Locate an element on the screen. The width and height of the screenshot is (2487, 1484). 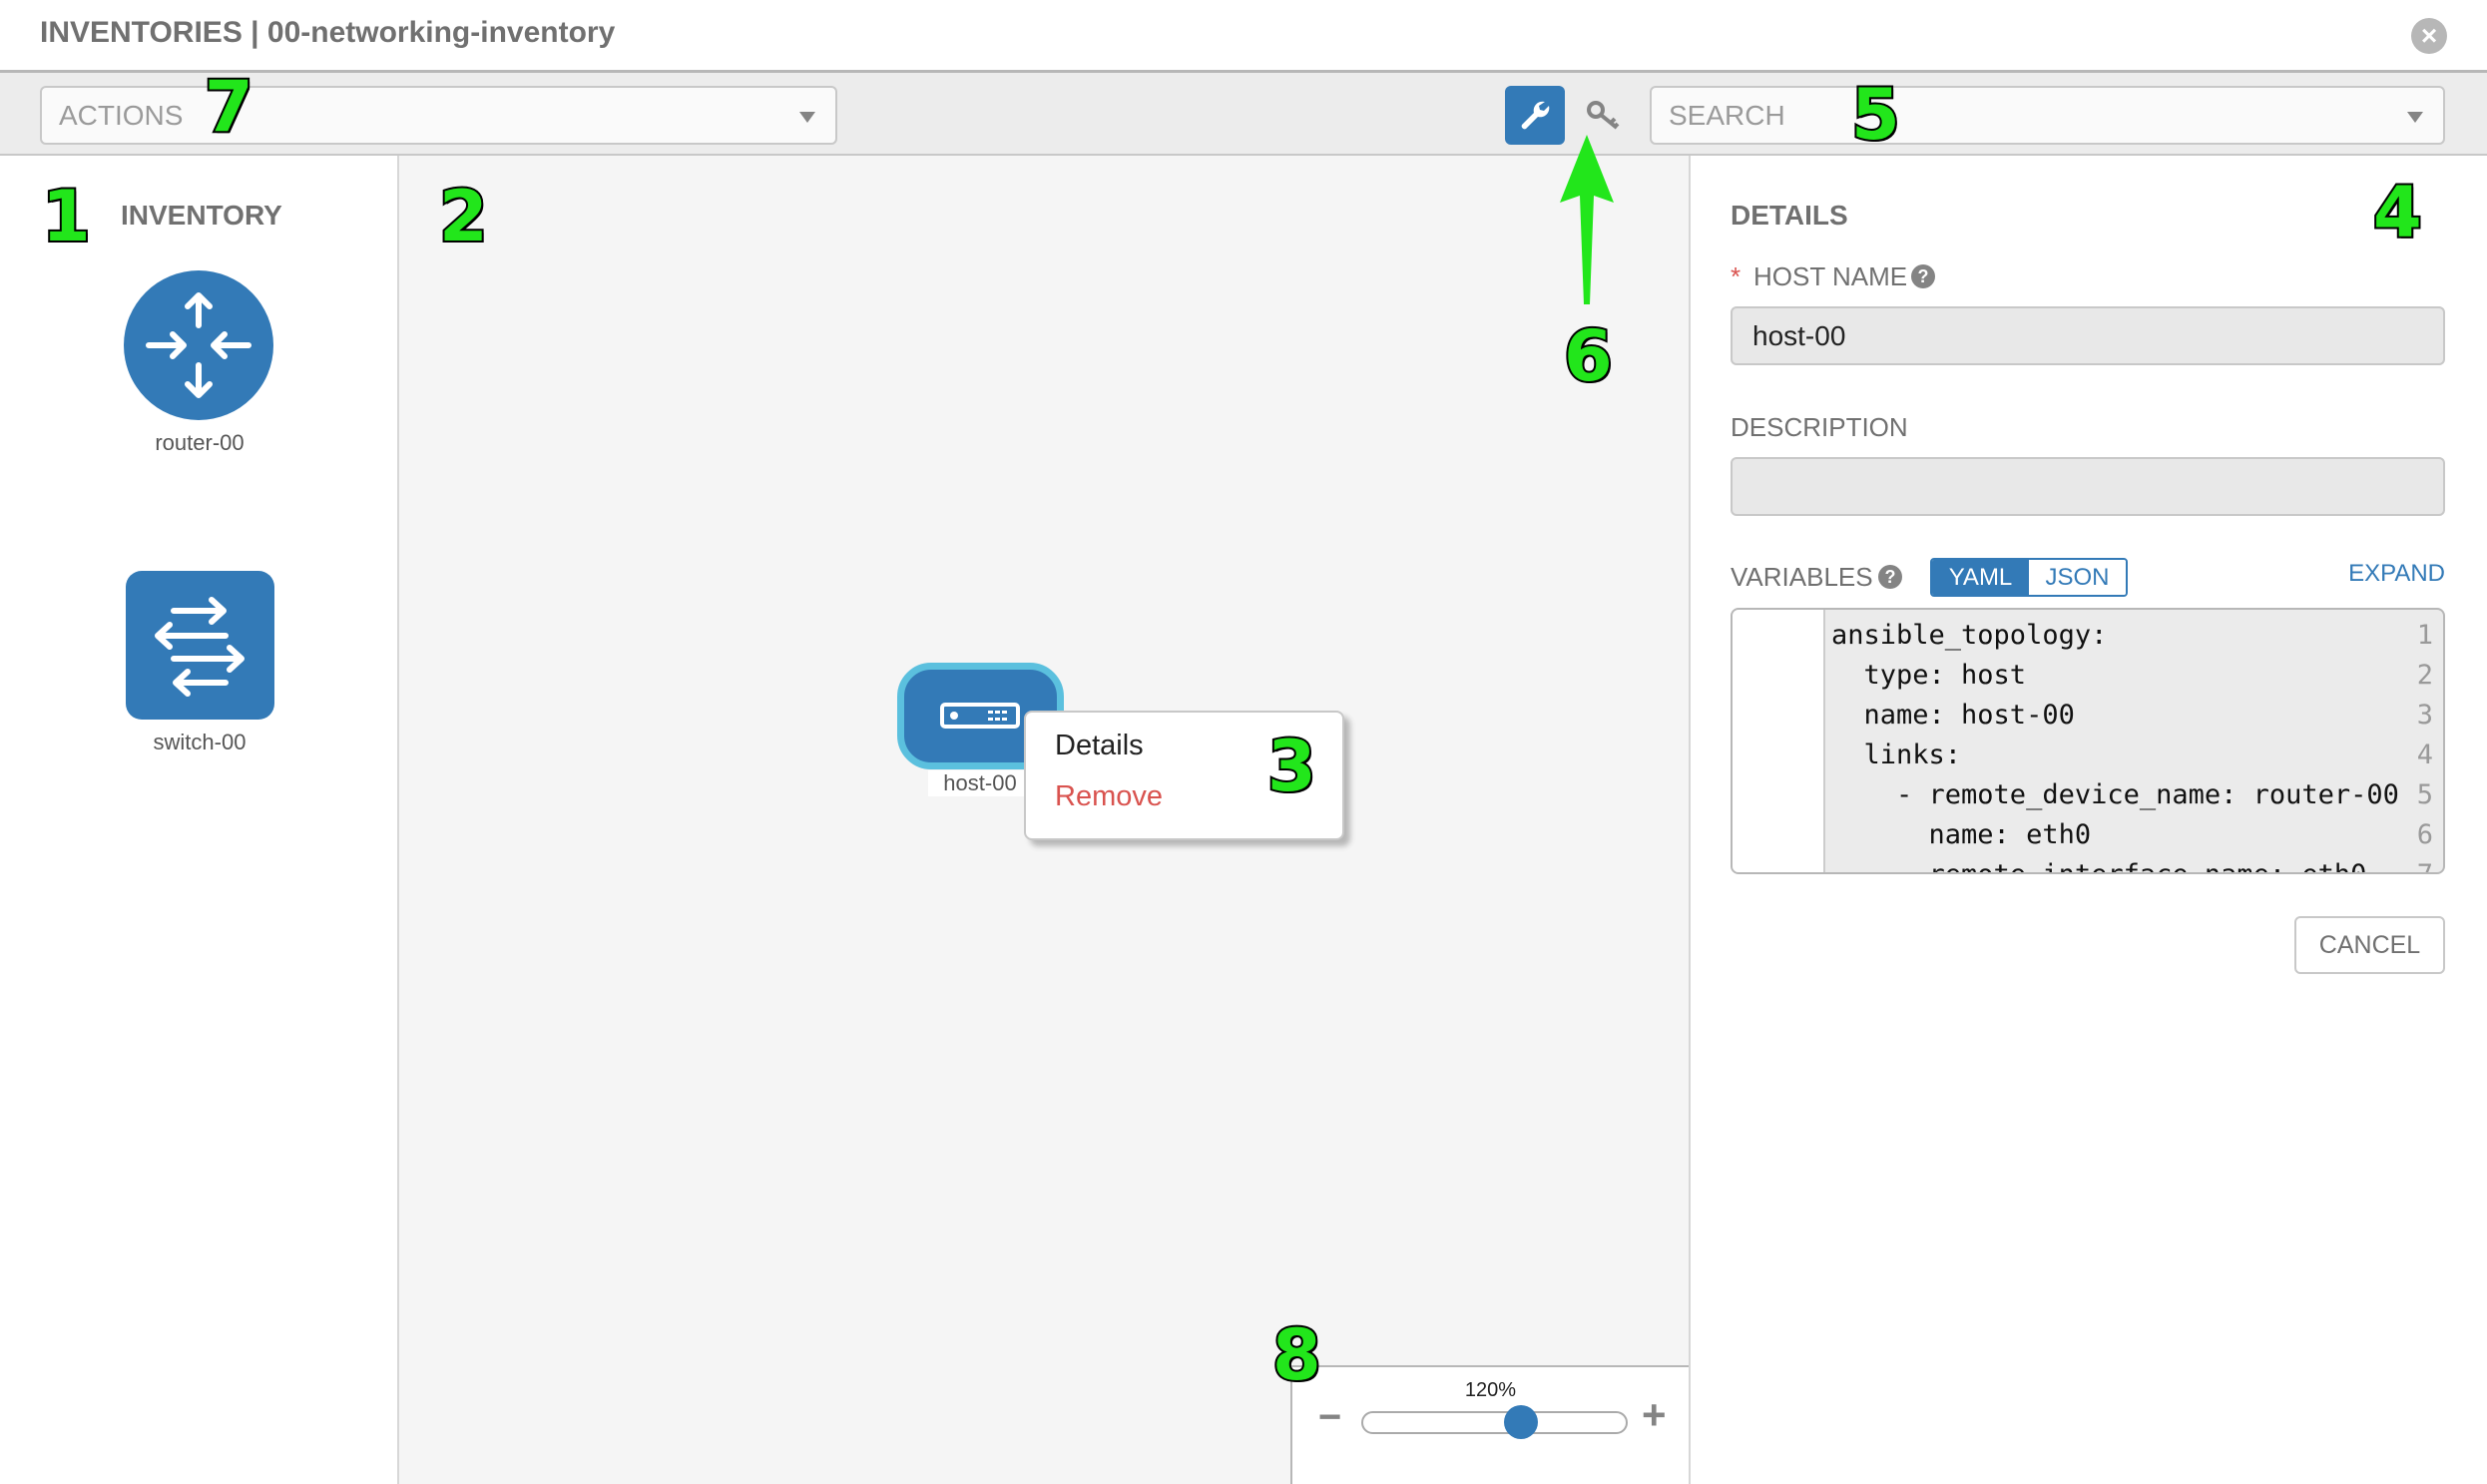
server-icon is located at coordinates (980, 716).